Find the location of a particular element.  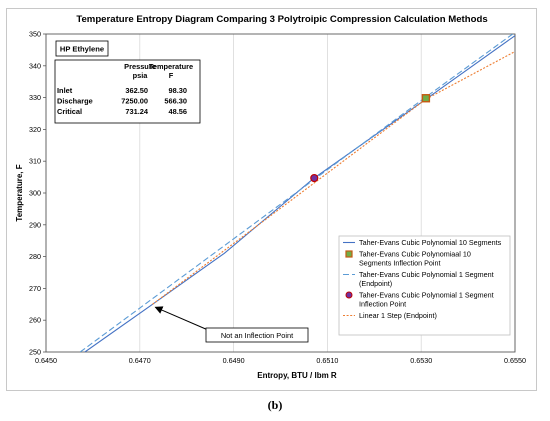

y-tick-label: 250 is located at coordinates (35, 352).